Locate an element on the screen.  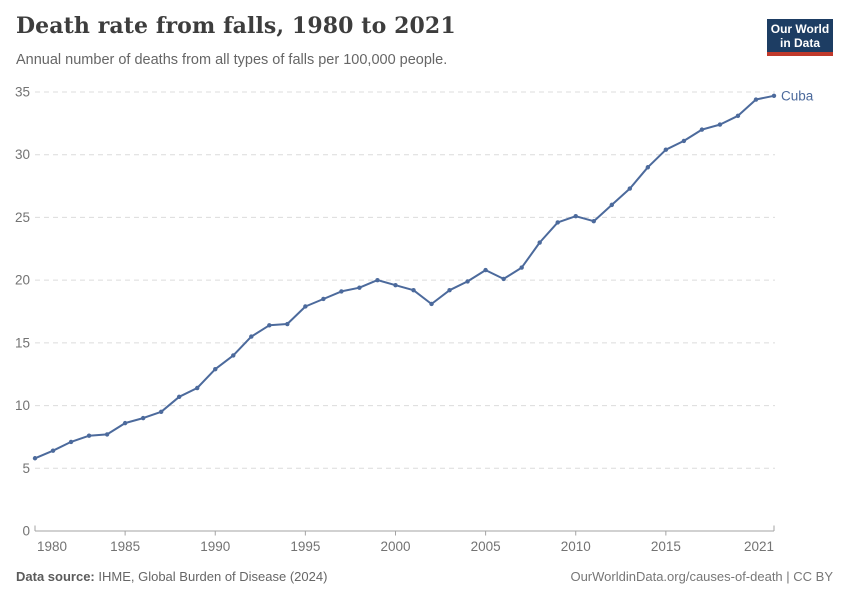
y-tick-label: 5 is located at coordinates (26, 468).